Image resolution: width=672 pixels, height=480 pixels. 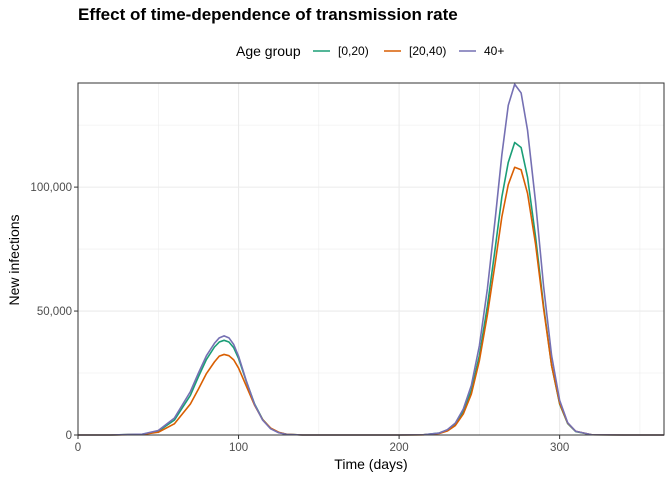 I want to click on y-tick-label: 50,000, so click(x=54, y=312).